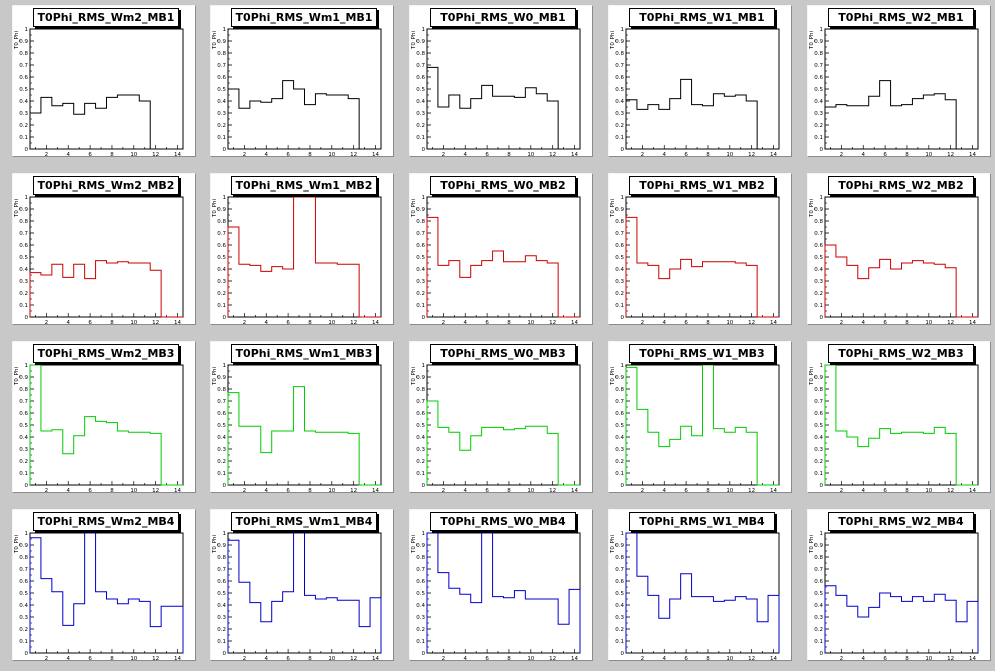 The width and height of the screenshot is (995, 671). What do you see at coordinates (901, 353) in the screenshot?
I see `histogram-title: T0Phi_RMS_W2_MB3` at bounding box center [901, 353].